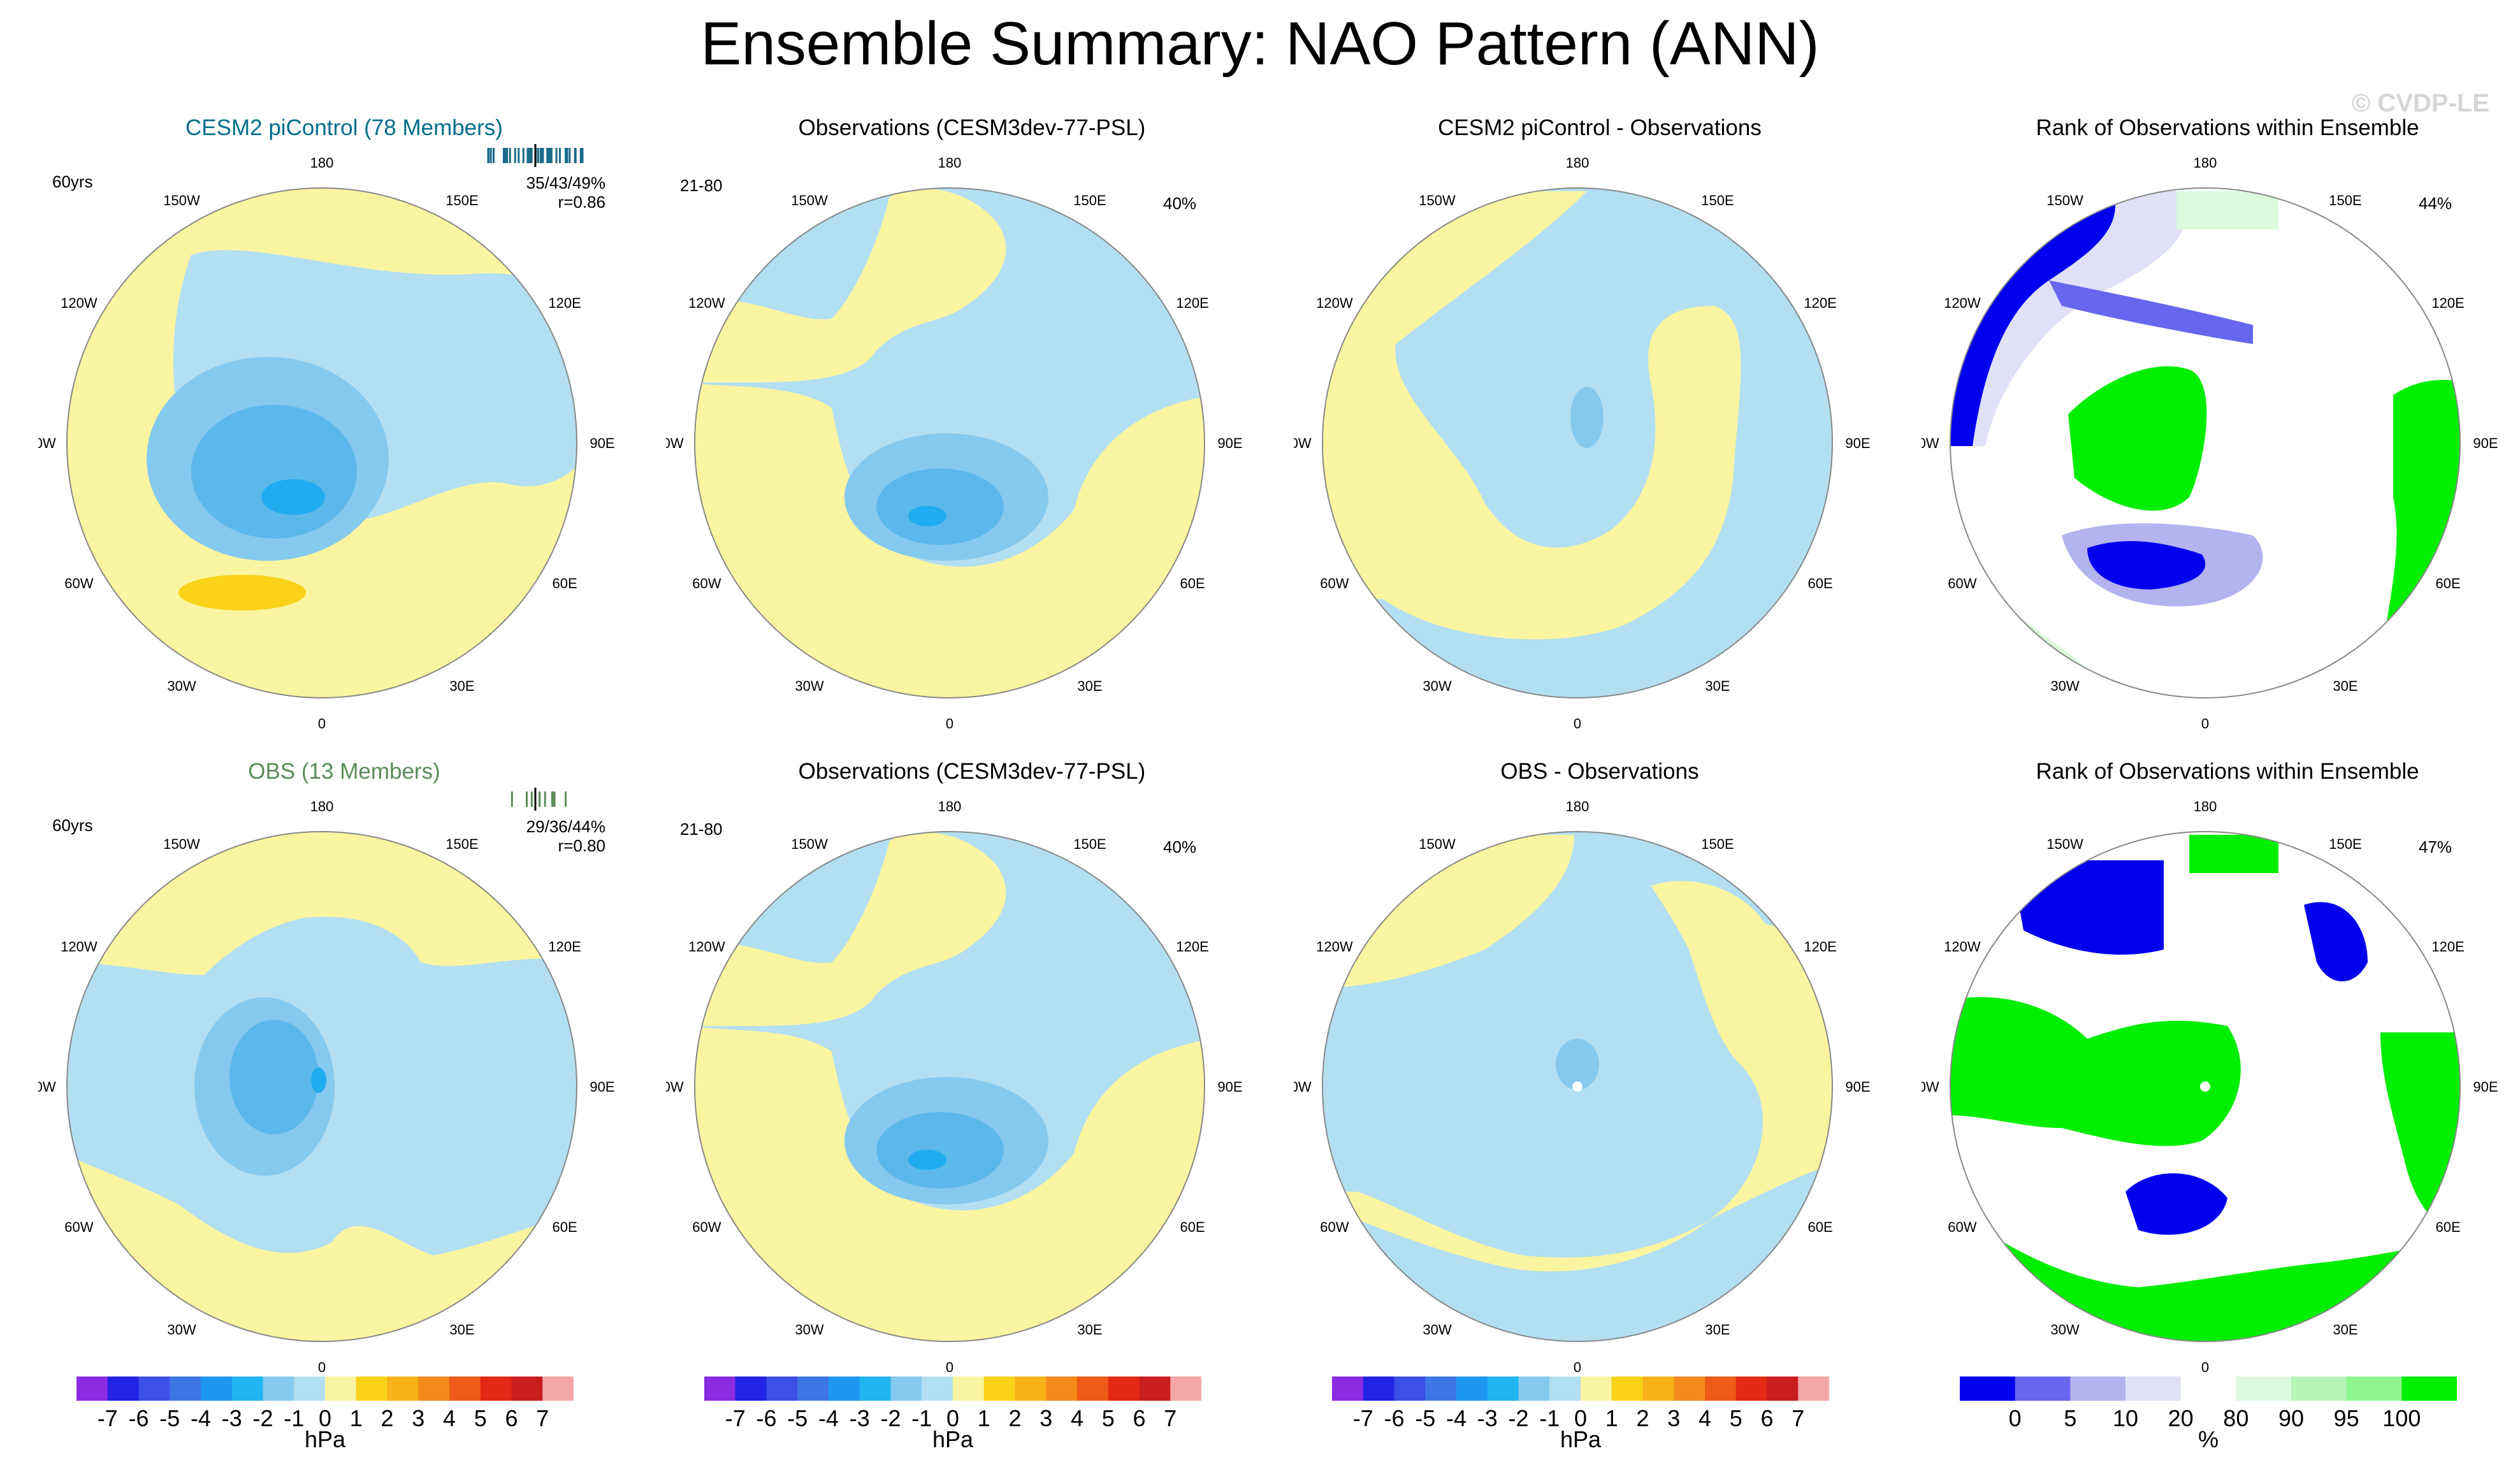  Describe the element at coordinates (356, 1418) in the screenshot. I see `colorbar-label: 1` at that location.